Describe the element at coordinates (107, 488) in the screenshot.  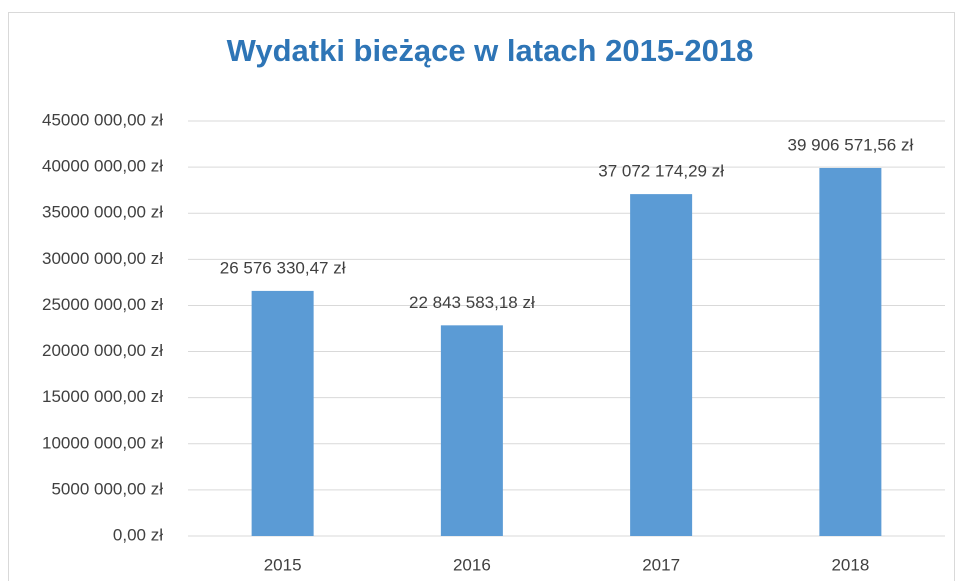
I see `y-tick-label: 5000 000,00 zł` at that location.